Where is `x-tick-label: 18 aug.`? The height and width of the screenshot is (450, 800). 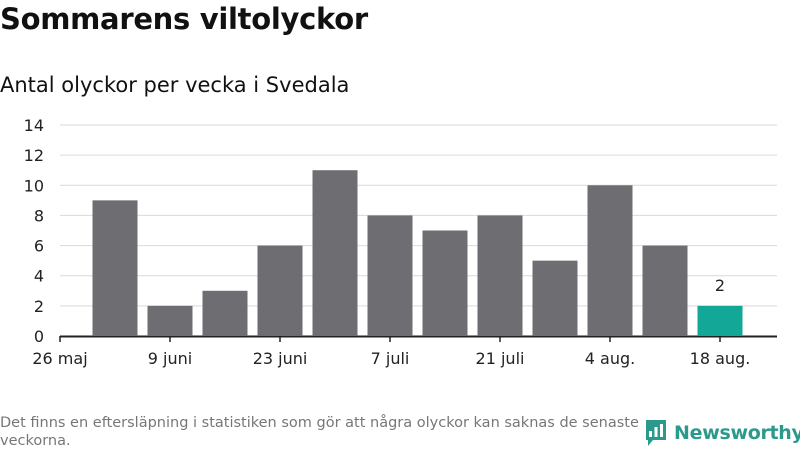
x-tick-label: 18 aug. is located at coordinates (720, 358).